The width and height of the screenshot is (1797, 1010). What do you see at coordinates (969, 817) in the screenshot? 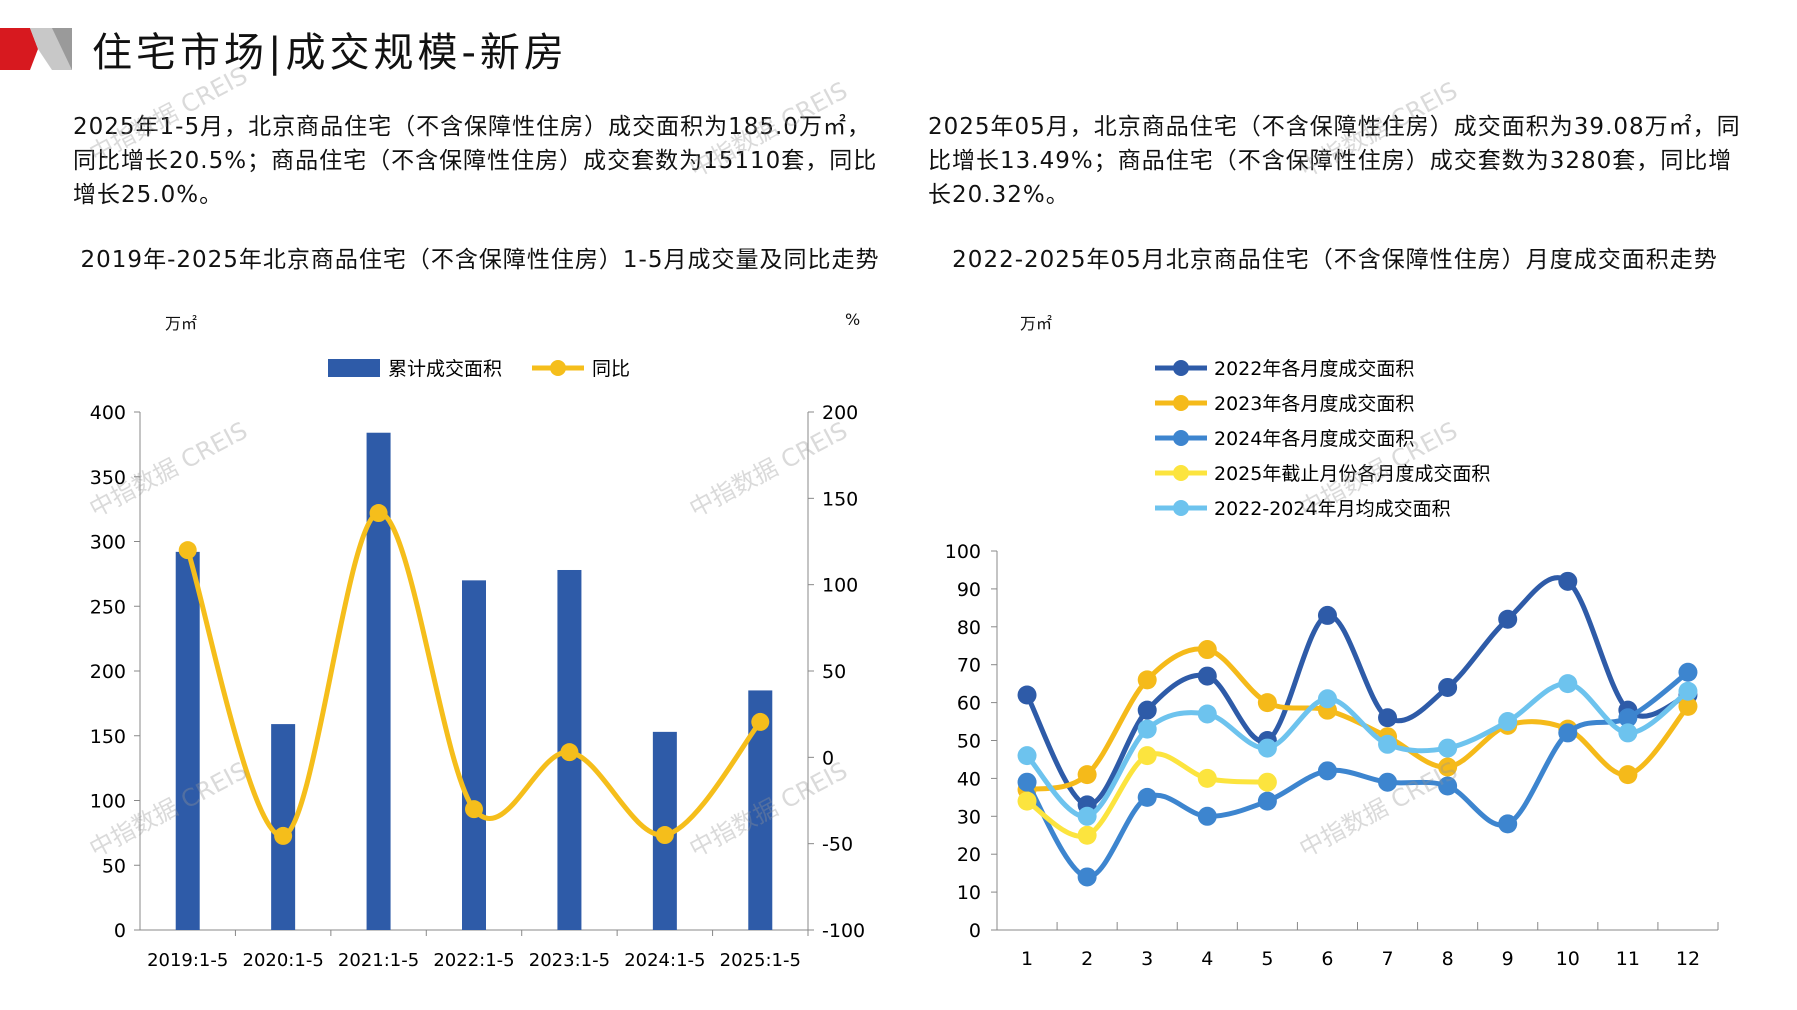
I see `y-tick-label: 30` at bounding box center [969, 817].